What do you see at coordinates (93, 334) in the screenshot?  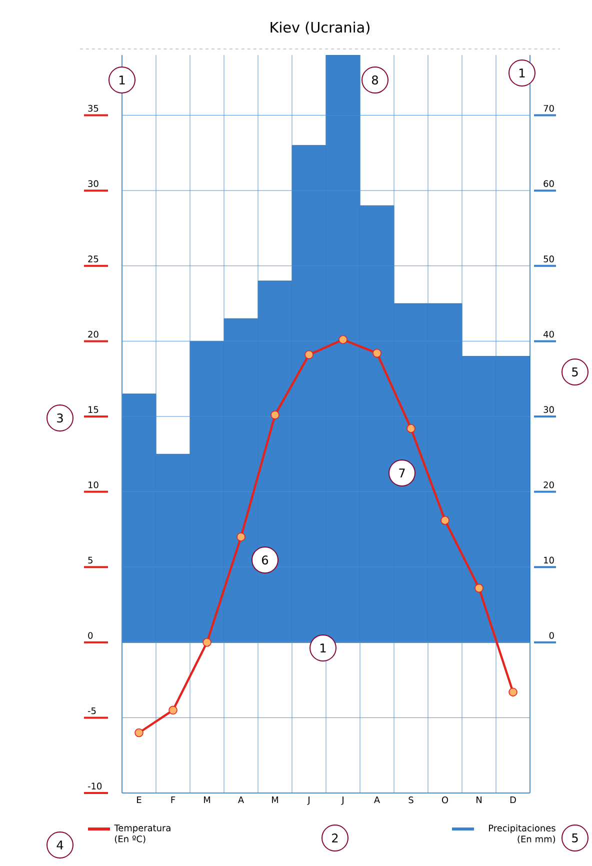 I see `y-tick-label: 20` at bounding box center [93, 334].